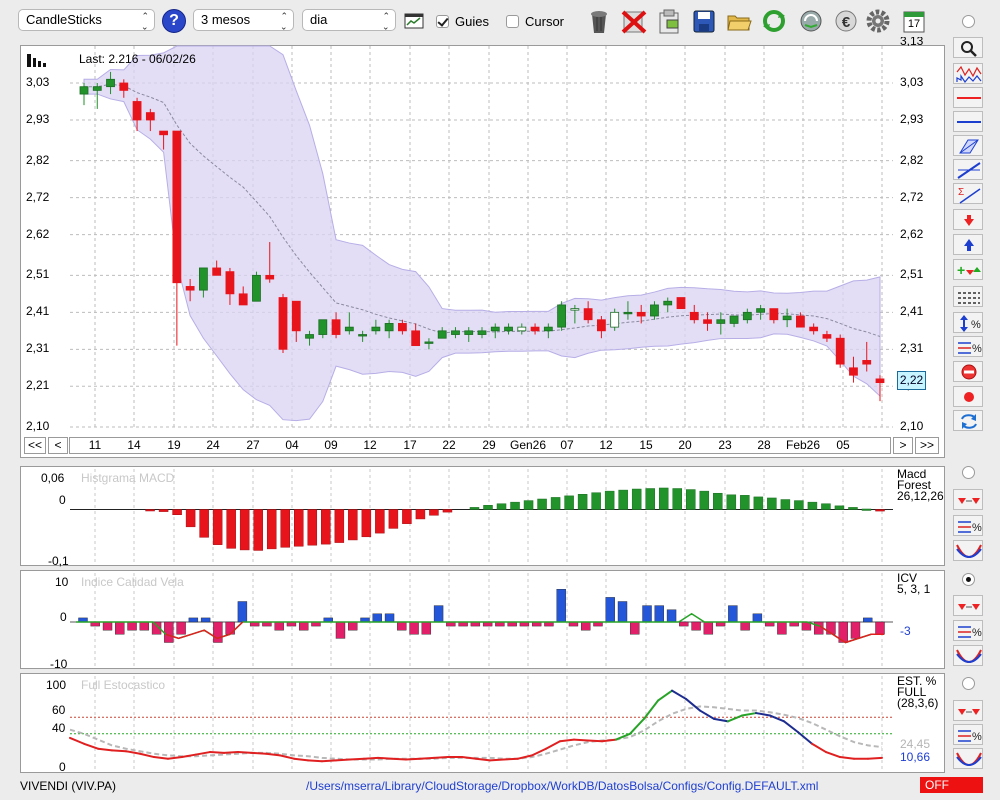  Describe the element at coordinates (968, 219) in the screenshot. I see `down-arrow-icon` at that location.